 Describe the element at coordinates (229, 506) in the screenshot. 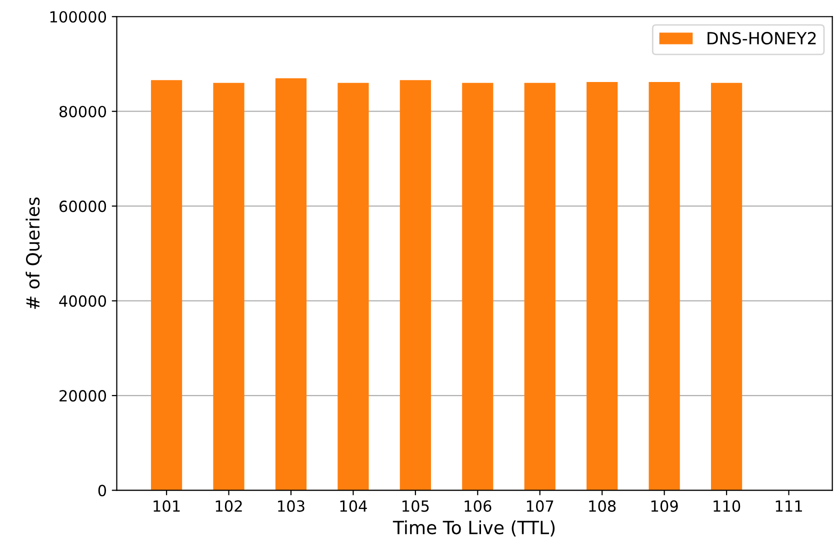

I see `x-tick-label: 102` at that location.